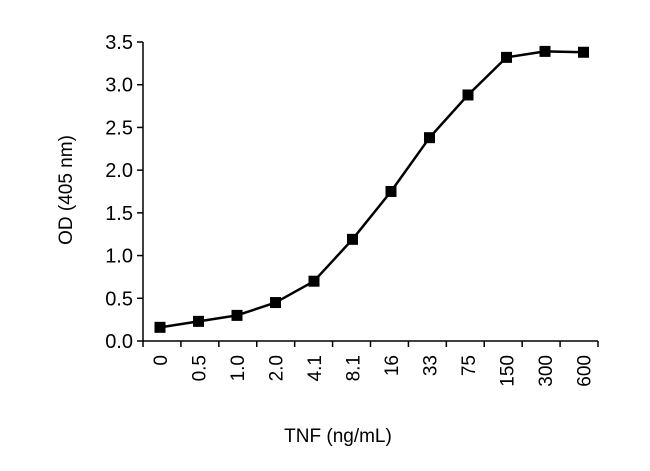 This screenshot has height=471, width=650. I want to click on y-tick-label: 0.0, so click(119, 342).